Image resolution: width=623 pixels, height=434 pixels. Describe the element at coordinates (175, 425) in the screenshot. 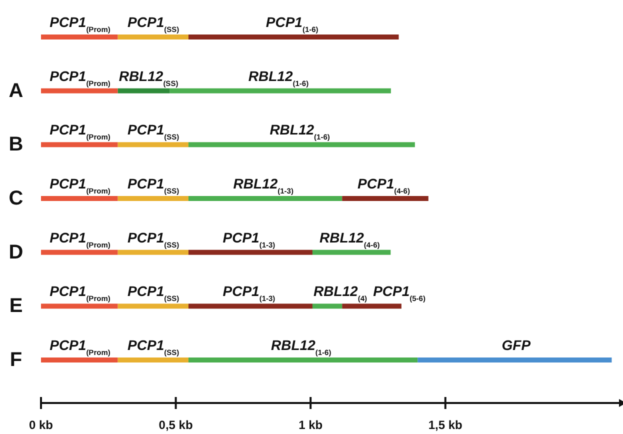

I see `x-tick-label: 0,5 kb` at that location.